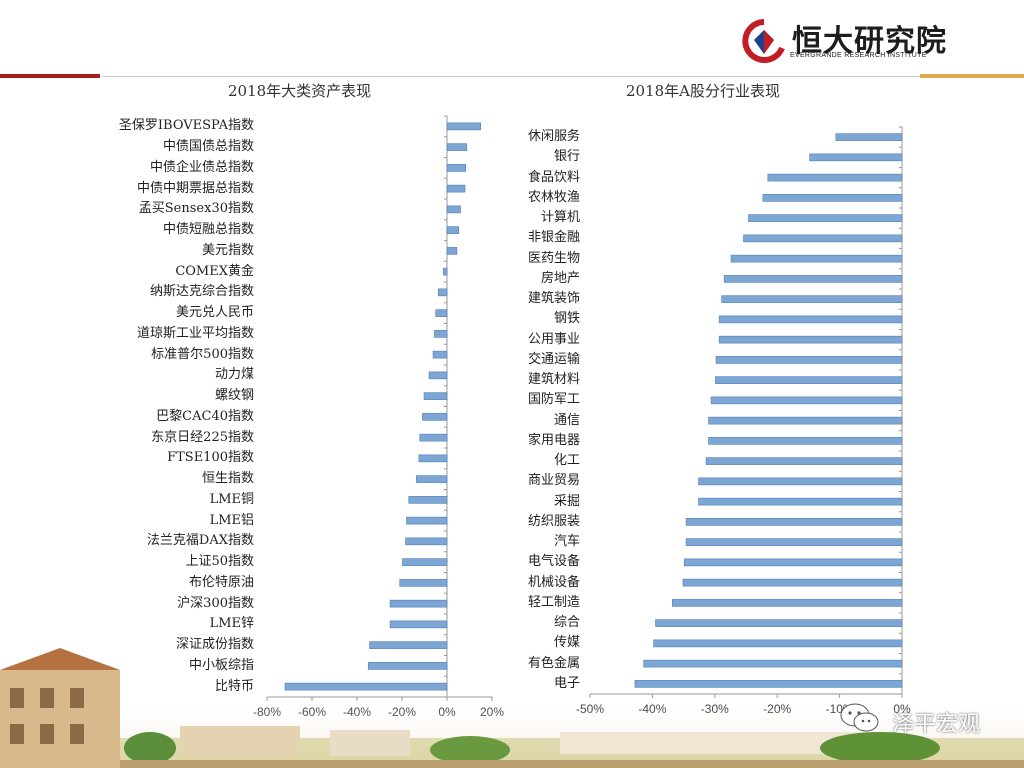  Describe the element at coordinates (201, 167) in the screenshot. I see `chart-0-category-label: 中债企业债总指数` at that location.